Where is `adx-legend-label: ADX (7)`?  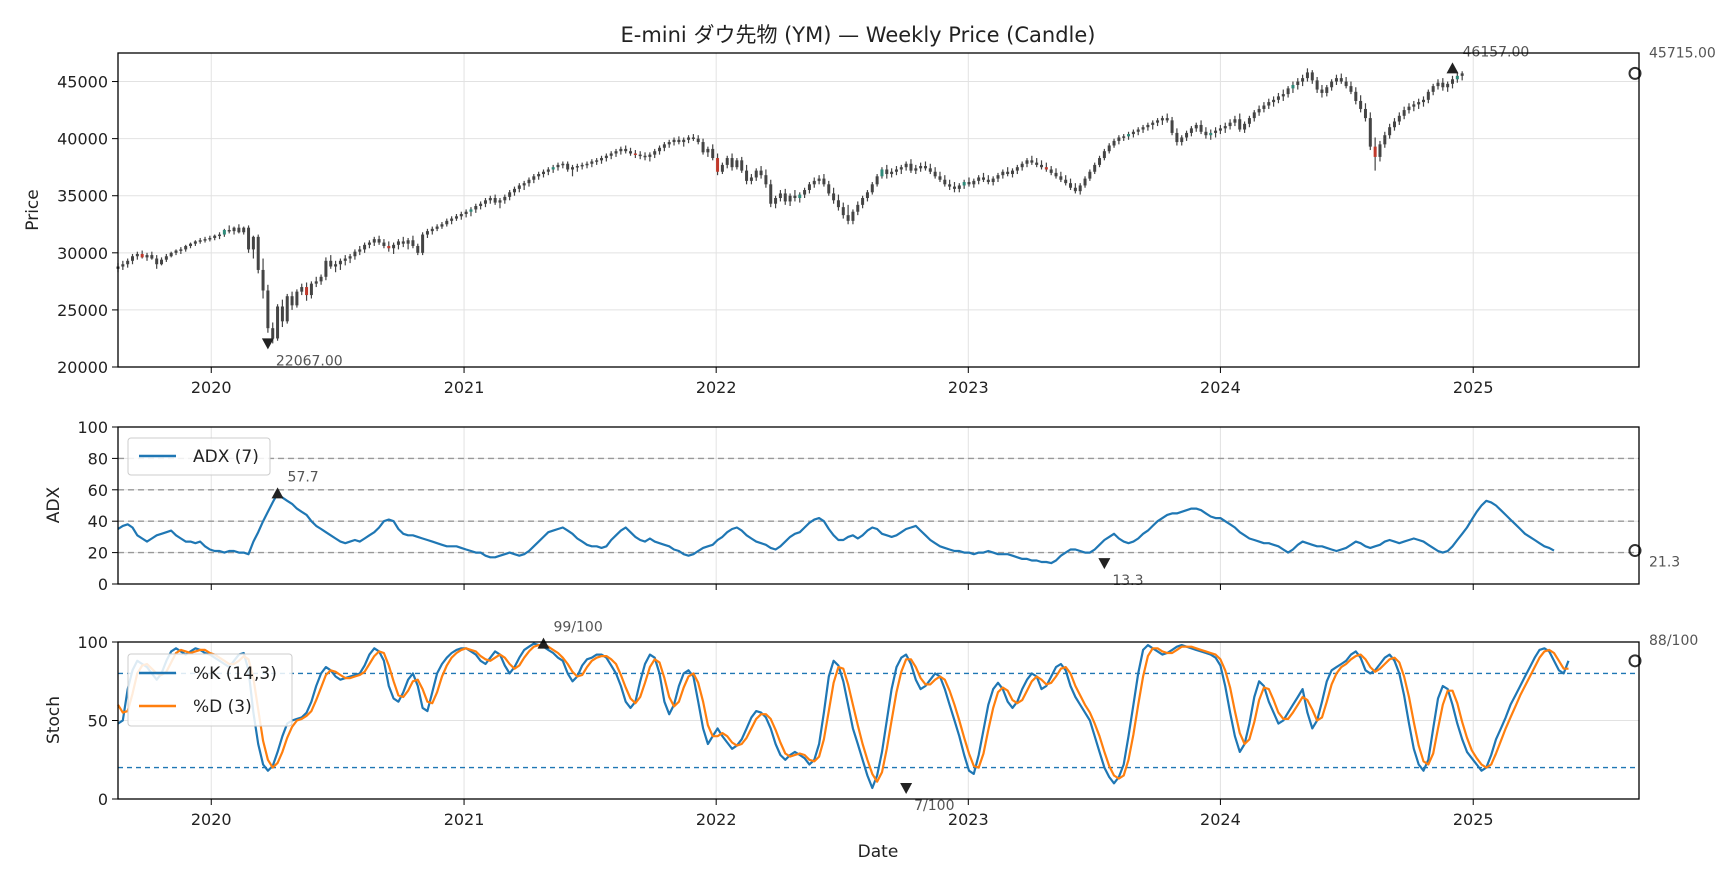
adx-legend-label: ADX (7) is located at coordinates (226, 457).